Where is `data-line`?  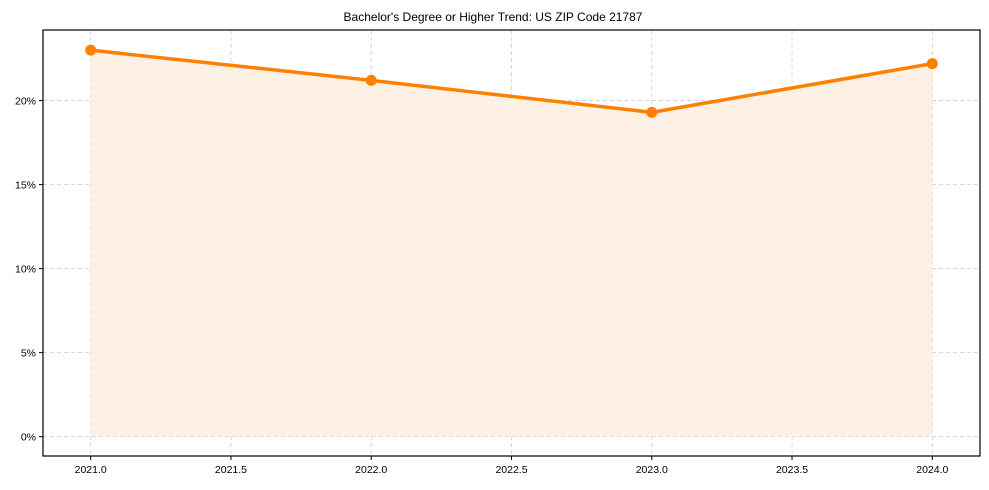
data-line is located at coordinates (511, 81).